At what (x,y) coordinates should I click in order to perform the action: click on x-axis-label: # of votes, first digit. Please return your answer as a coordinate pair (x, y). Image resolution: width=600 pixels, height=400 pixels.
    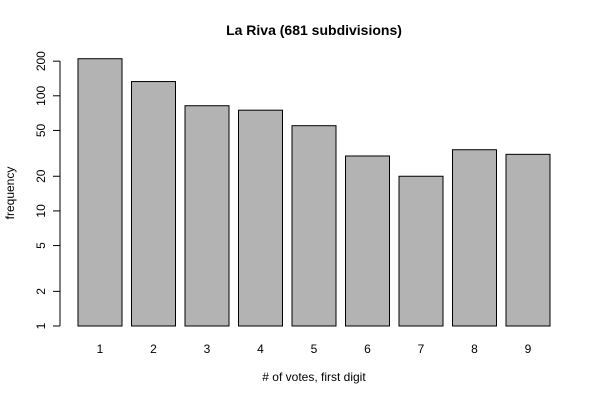
    Looking at the image, I should click on (314, 377).